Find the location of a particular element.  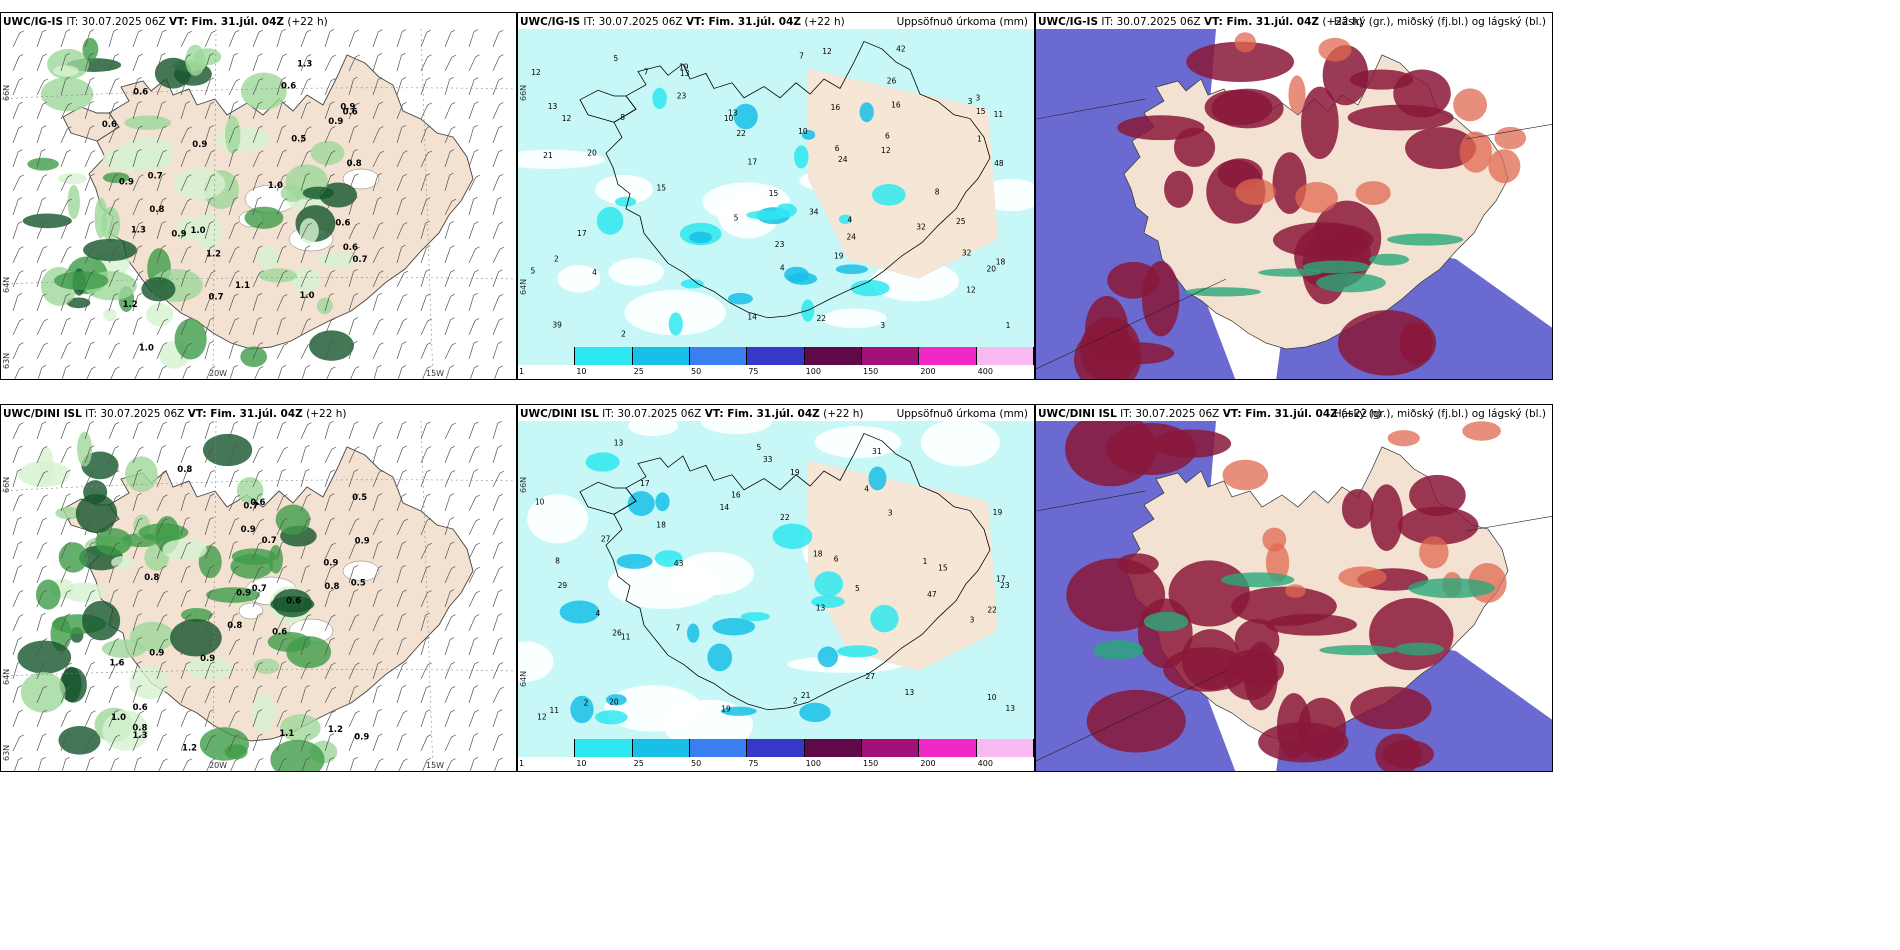

lat-label-64: 64N is located at coordinates (6, 284).